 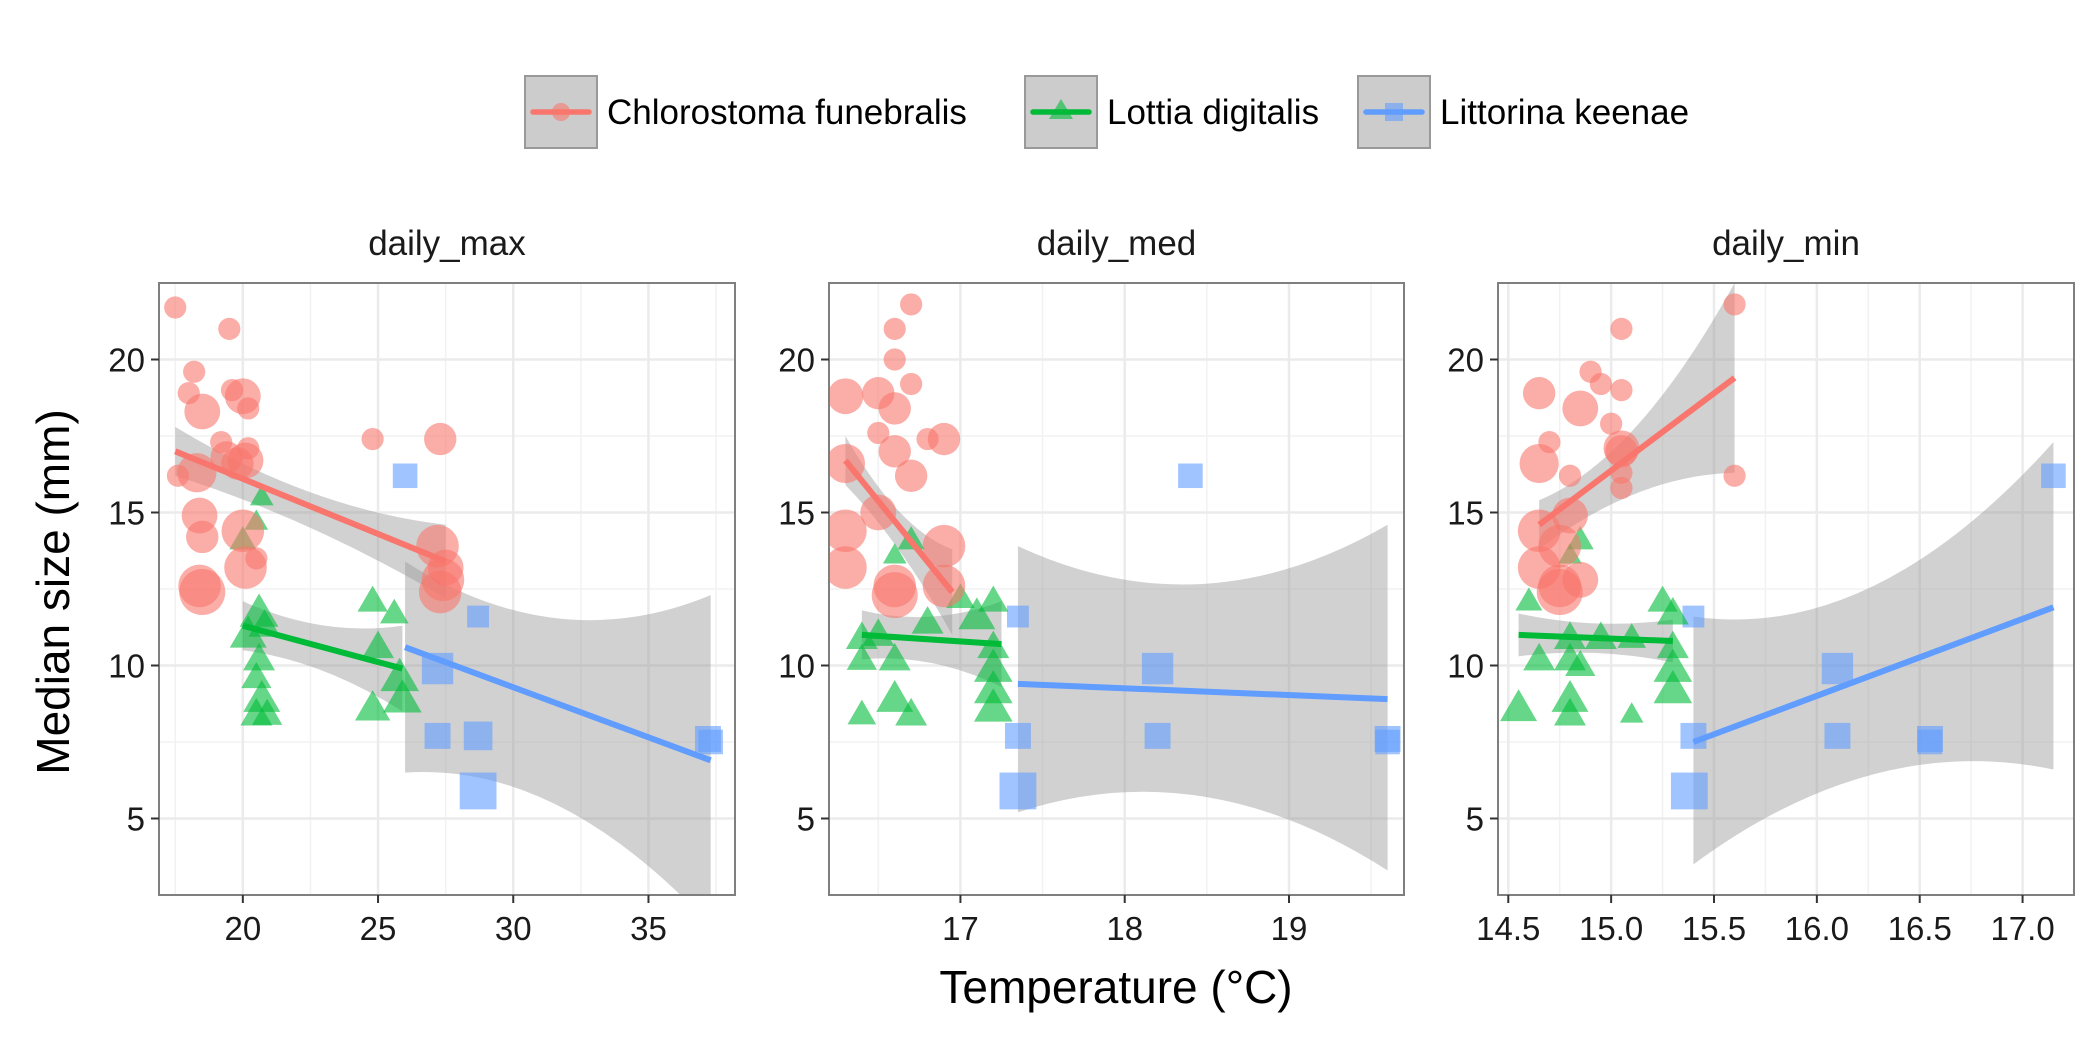 What do you see at coordinates (1637, 416) in the screenshot?
I see `ci-ribbon-chlorostoma` at bounding box center [1637, 416].